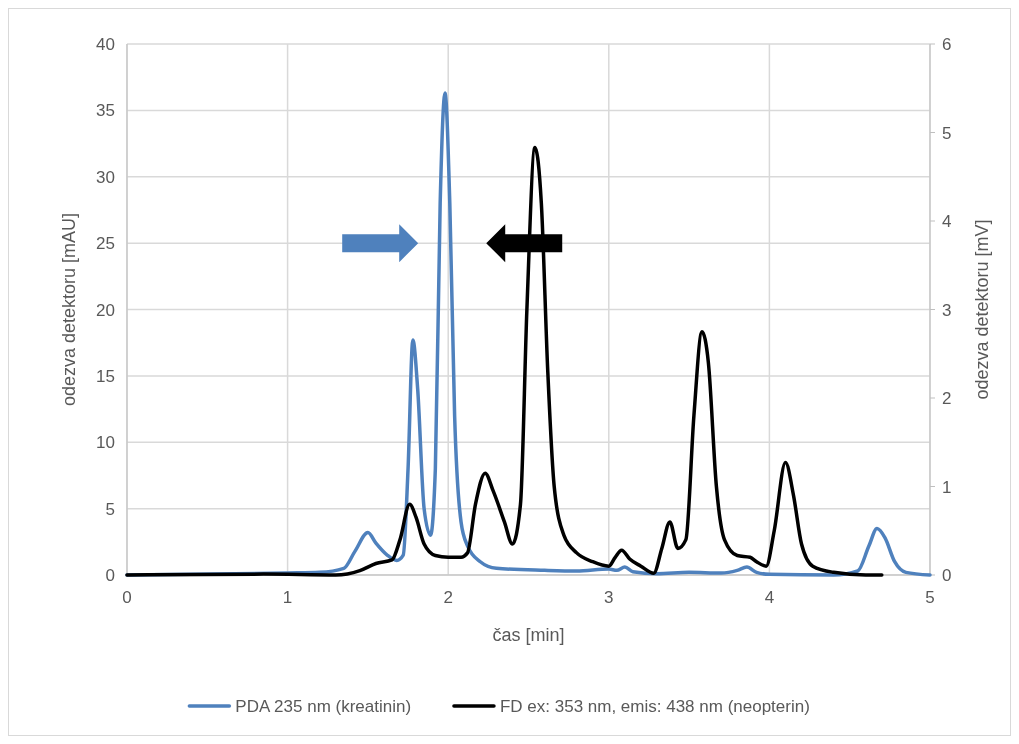  Describe the element at coordinates (947, 221) in the screenshot. I see `y2-tick-label: 4` at that location.